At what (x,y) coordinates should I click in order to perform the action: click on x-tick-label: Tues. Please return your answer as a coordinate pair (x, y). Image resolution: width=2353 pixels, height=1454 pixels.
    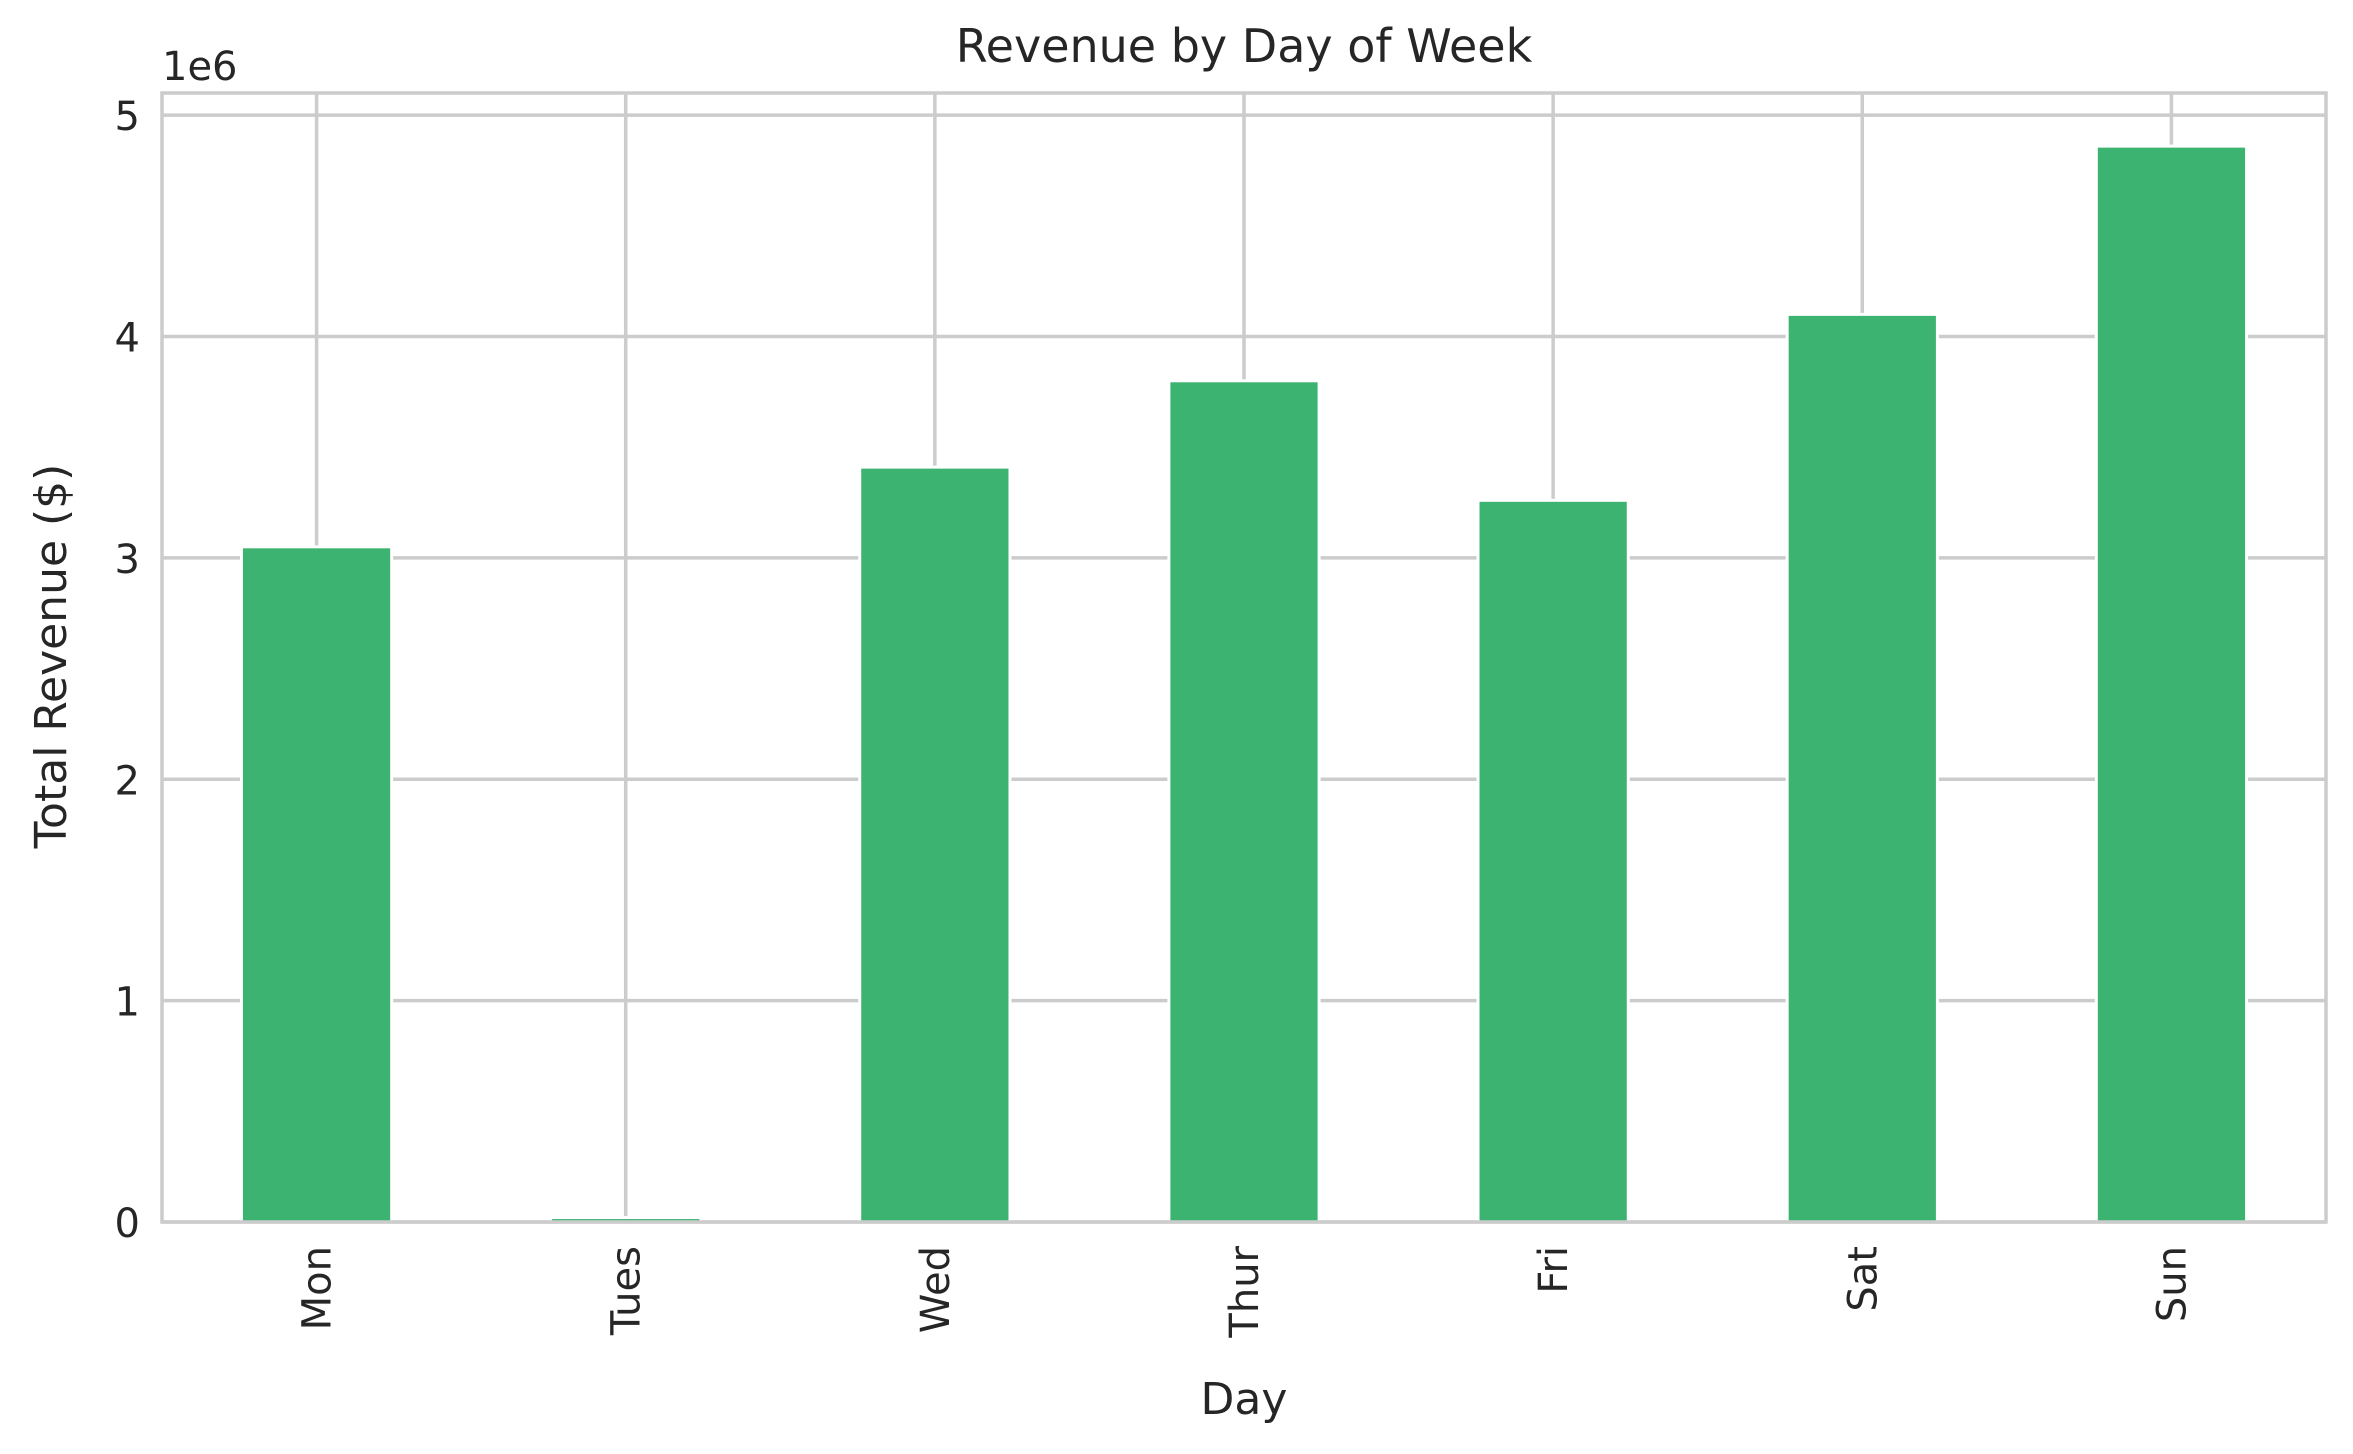
    Looking at the image, I should click on (627, 1291).